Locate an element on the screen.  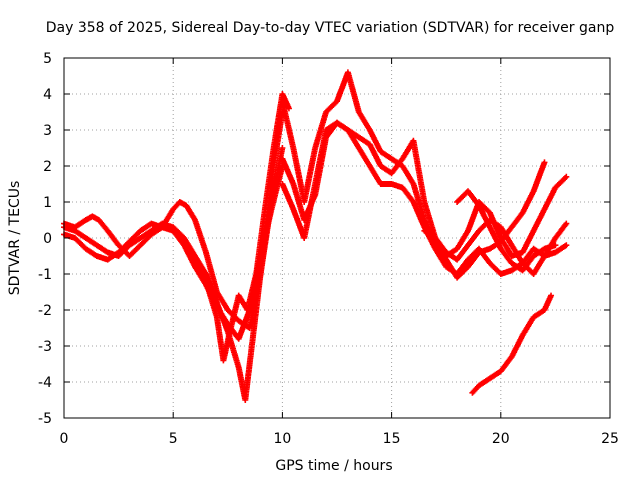
y-tick-label: 0 is located at coordinates (47, 239).